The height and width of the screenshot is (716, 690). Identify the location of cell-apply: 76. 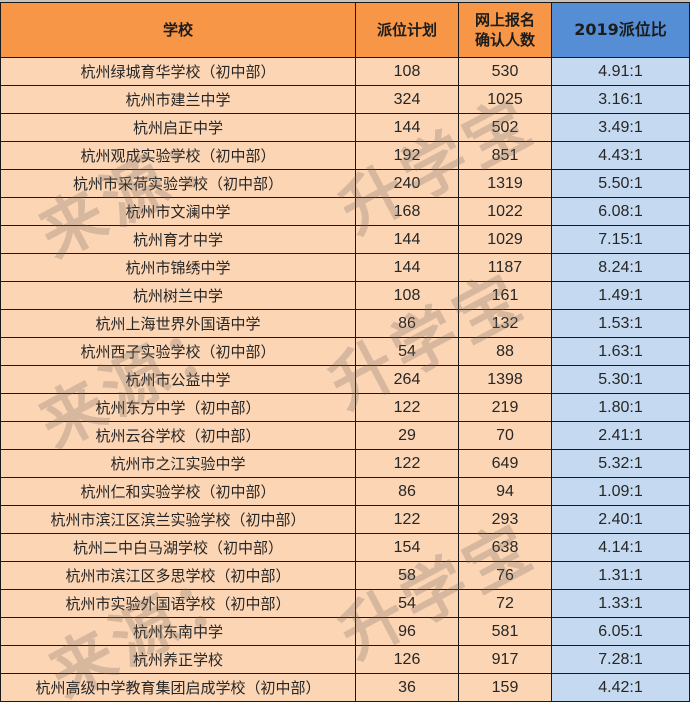
(505, 575).